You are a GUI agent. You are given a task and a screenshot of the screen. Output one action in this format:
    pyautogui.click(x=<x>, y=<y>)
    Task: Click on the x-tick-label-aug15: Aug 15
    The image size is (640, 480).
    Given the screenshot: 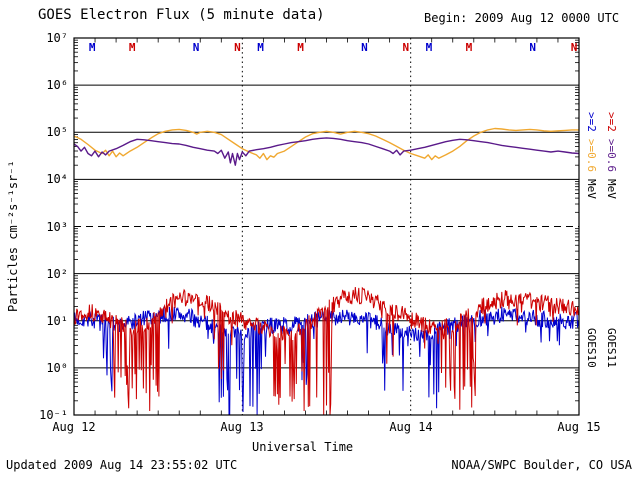 What is the action you would take?
    pyautogui.click(x=579, y=427)
    